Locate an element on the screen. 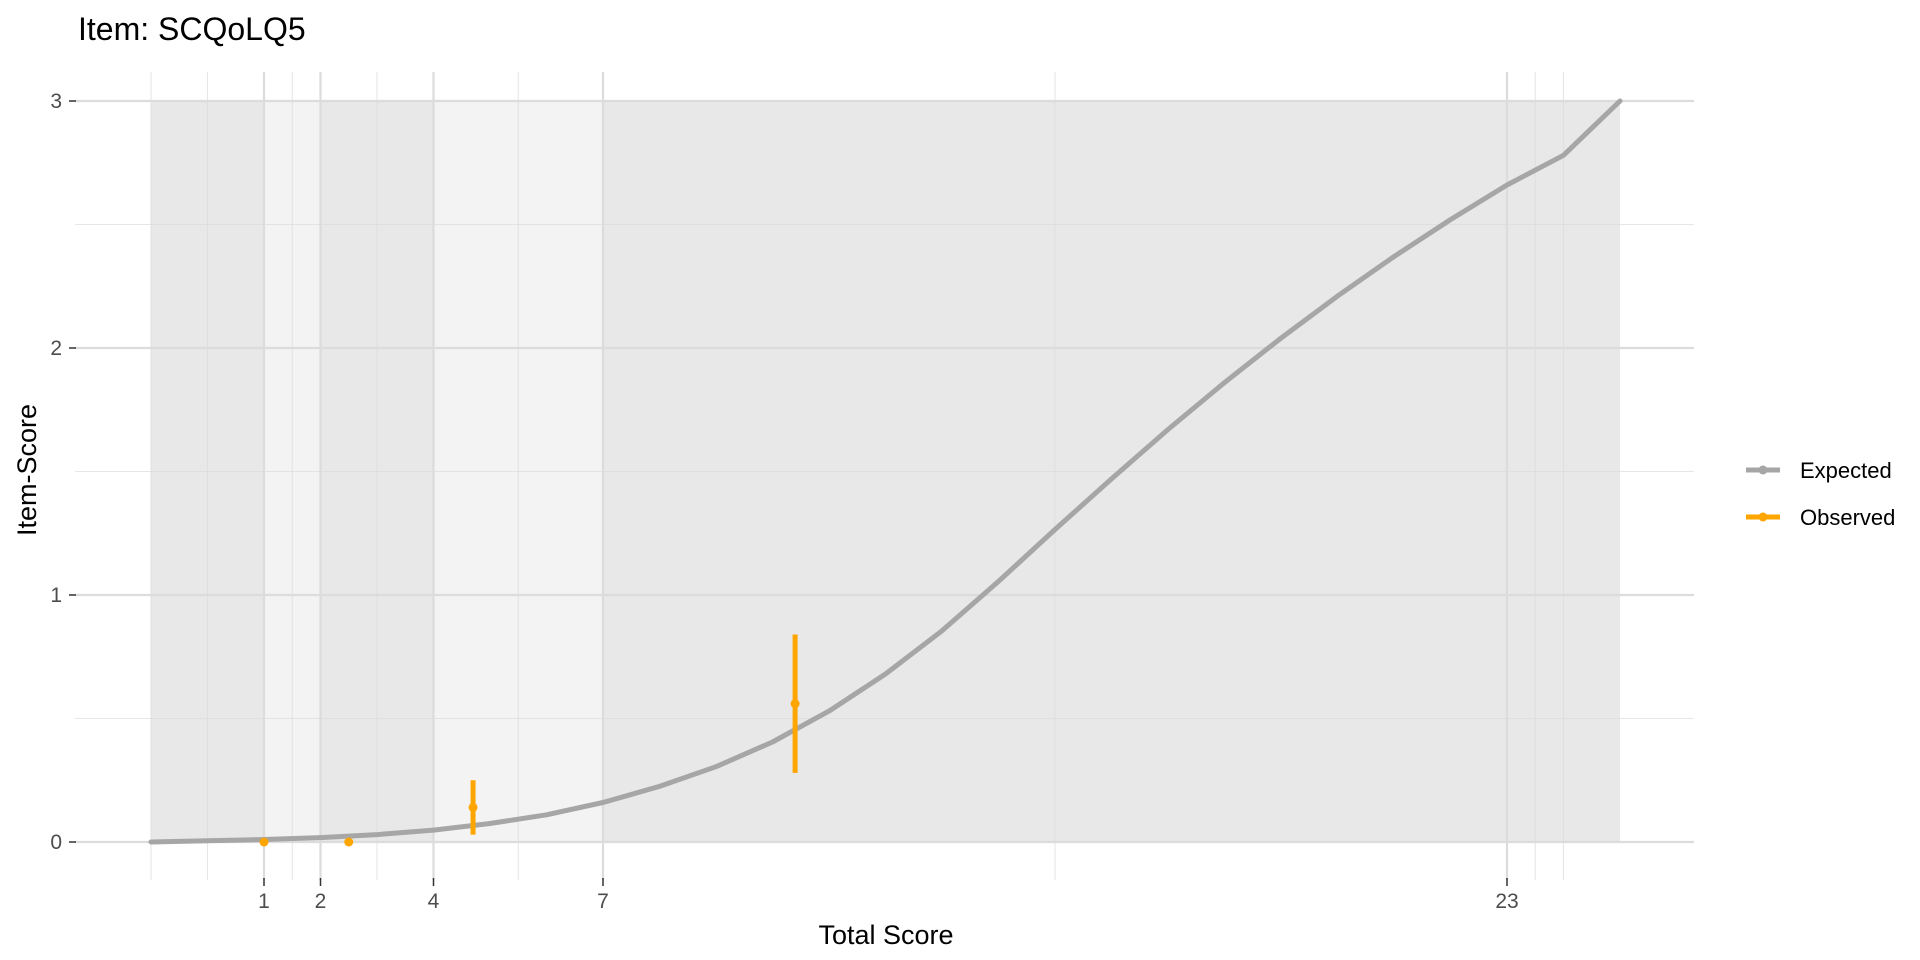  y-axis: 0 1 2 3 is located at coordinates (63, 472).